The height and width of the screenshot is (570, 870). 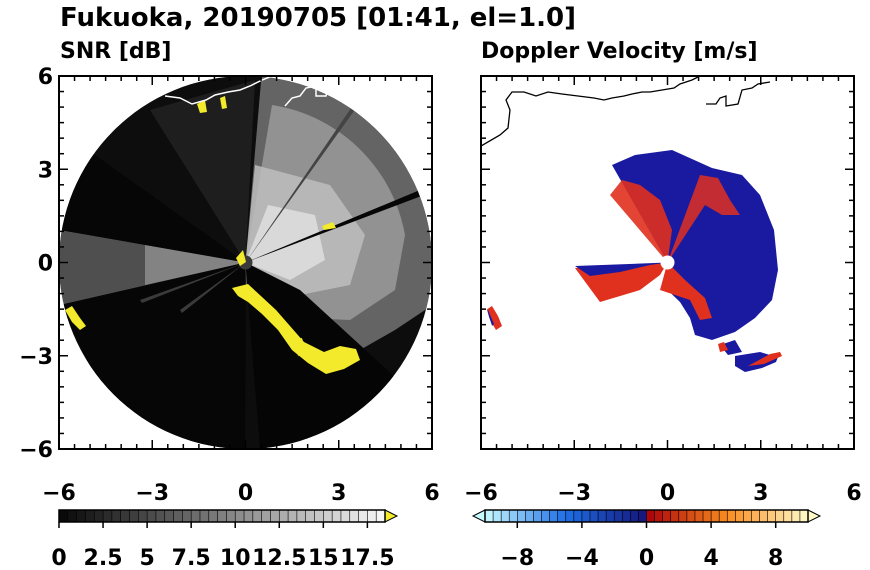 What do you see at coordinates (45, 77) in the screenshot?
I see `snr-y-tick-label: 6` at bounding box center [45, 77].